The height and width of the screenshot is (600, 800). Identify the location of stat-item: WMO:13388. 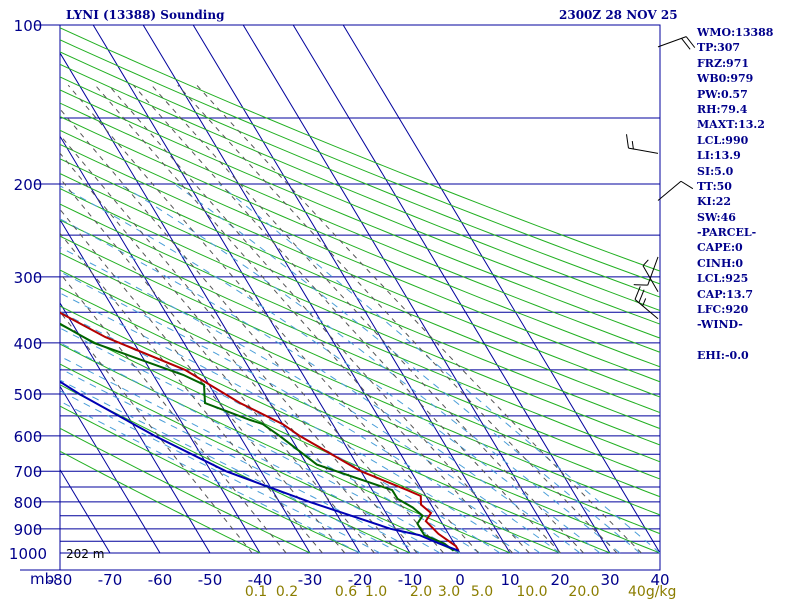
(735, 32).